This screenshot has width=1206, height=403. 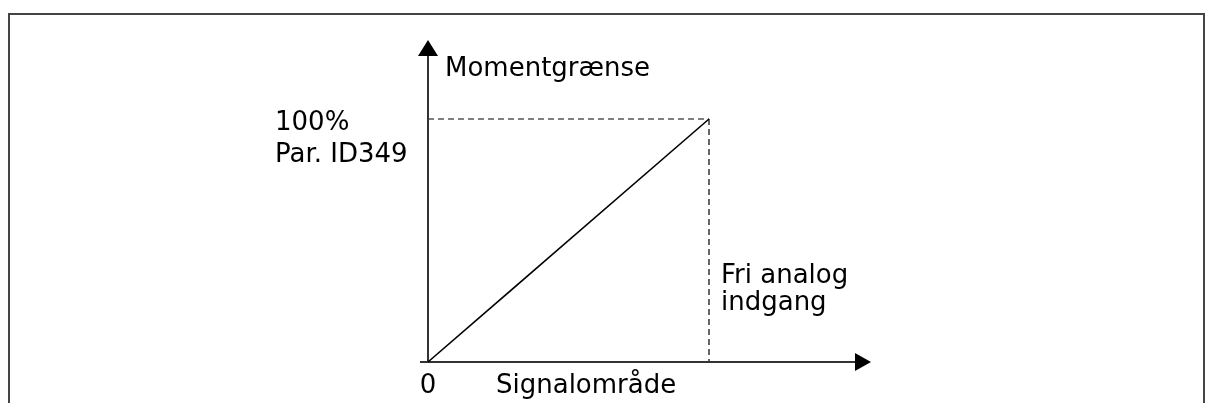 What do you see at coordinates (548, 67) in the screenshot?
I see `y-axis-title: Momentgrænse` at bounding box center [548, 67].